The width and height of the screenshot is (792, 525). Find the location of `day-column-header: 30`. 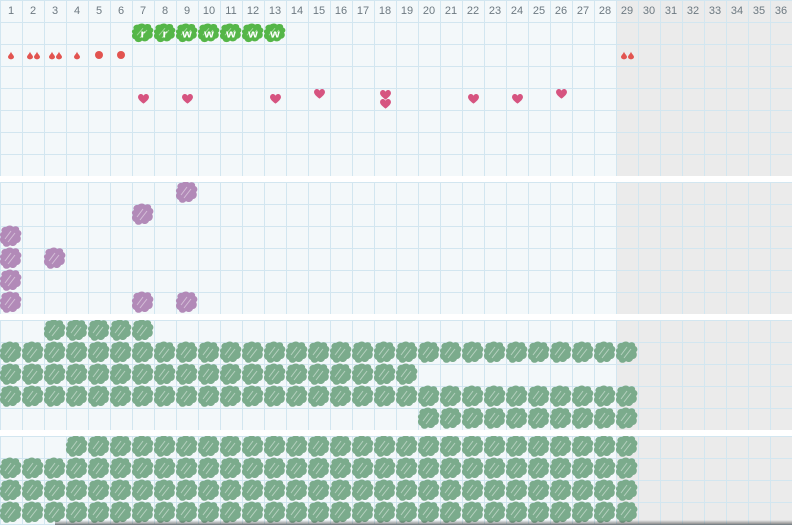

day-column-header: 30 is located at coordinates (649, 11).